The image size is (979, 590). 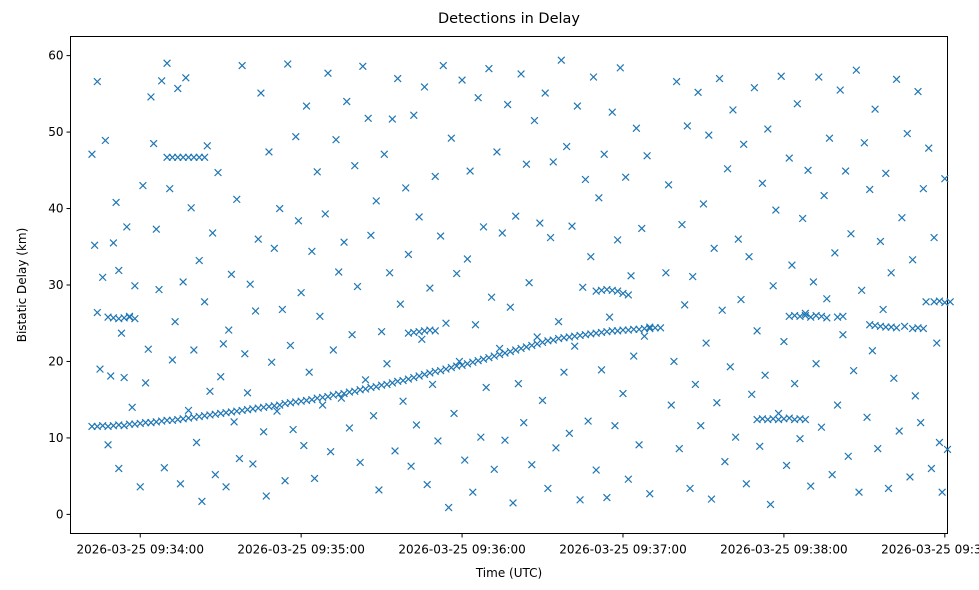 What do you see at coordinates (508, 573) in the screenshot?
I see `x-axis-label: Time (UTC)` at bounding box center [508, 573].